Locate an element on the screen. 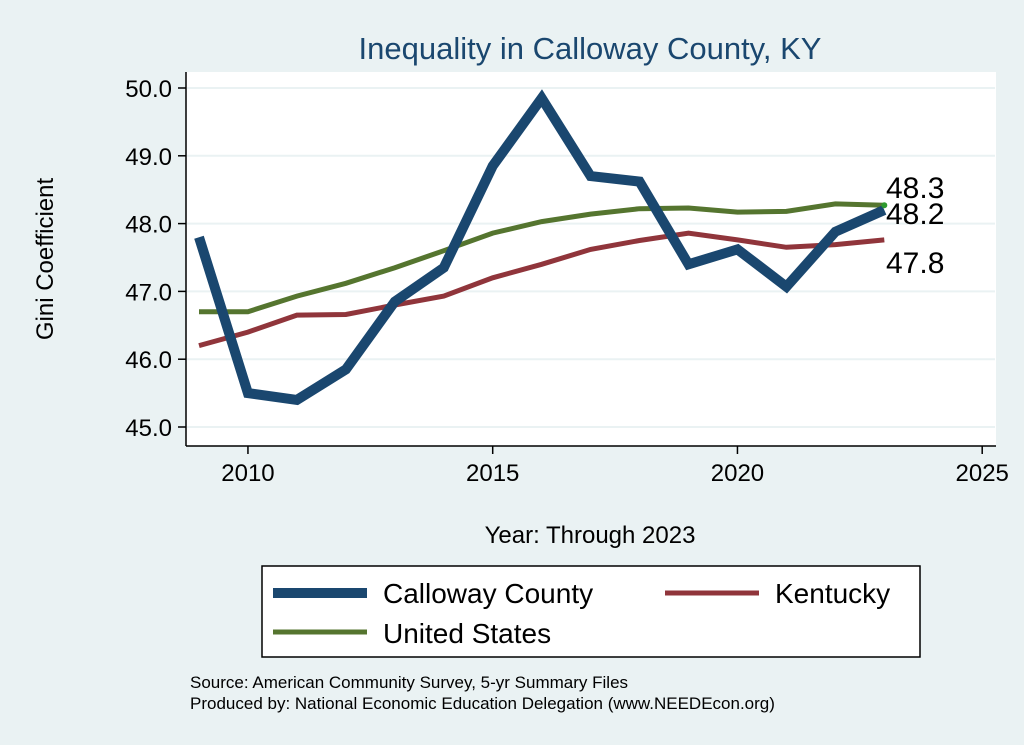 Image resolution: width=1024 pixels, height=745 pixels. legend-box is located at coordinates (591, 611).